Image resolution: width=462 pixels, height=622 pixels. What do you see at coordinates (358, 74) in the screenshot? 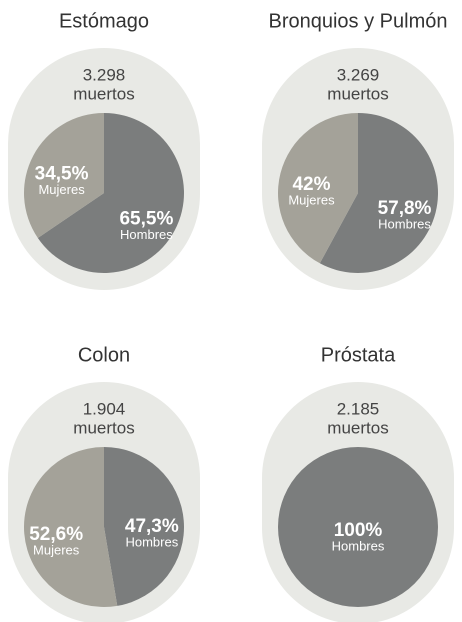
I see `total-label: 3.269` at bounding box center [358, 74].